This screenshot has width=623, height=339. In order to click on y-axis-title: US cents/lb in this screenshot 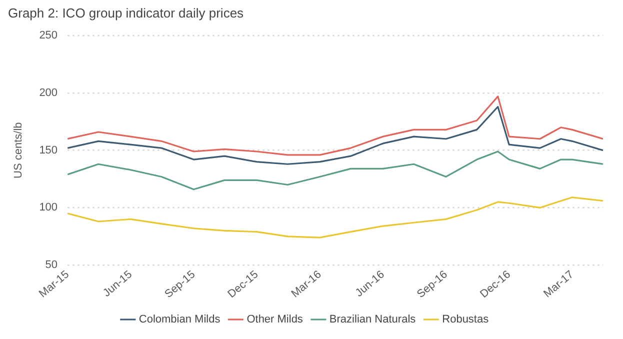, I will do `click(18, 150)`.